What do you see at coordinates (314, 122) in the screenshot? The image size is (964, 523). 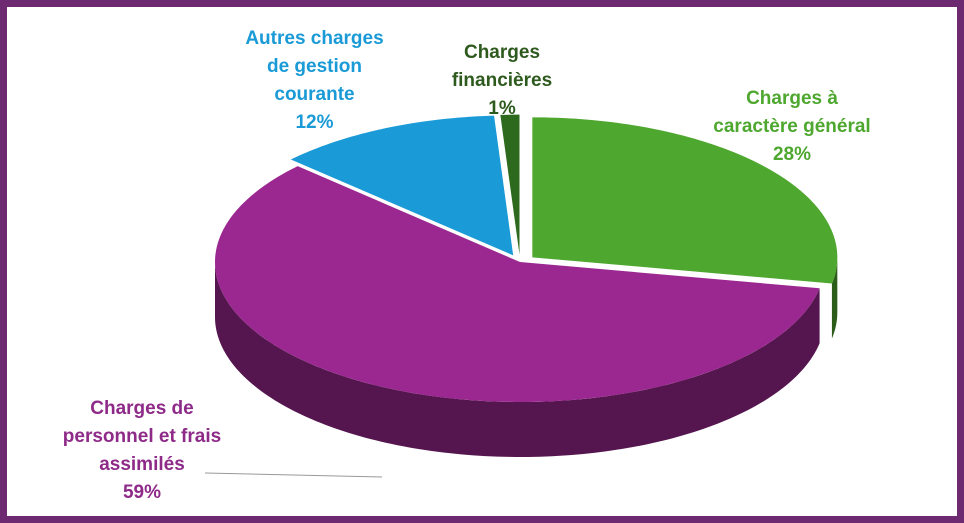 I see `value-label: 12%` at bounding box center [314, 122].